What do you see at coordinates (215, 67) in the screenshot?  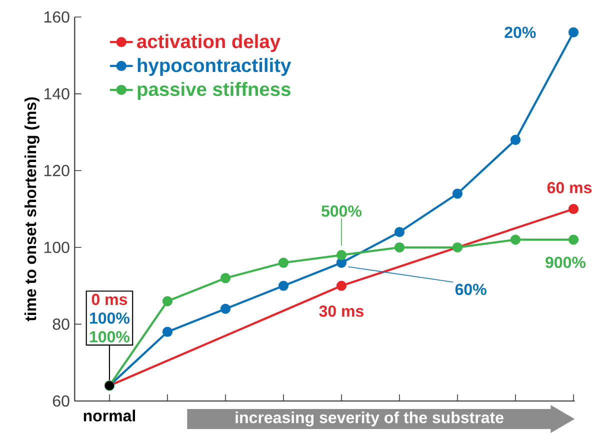 I see `legend-label: hypocontractility` at bounding box center [215, 67].